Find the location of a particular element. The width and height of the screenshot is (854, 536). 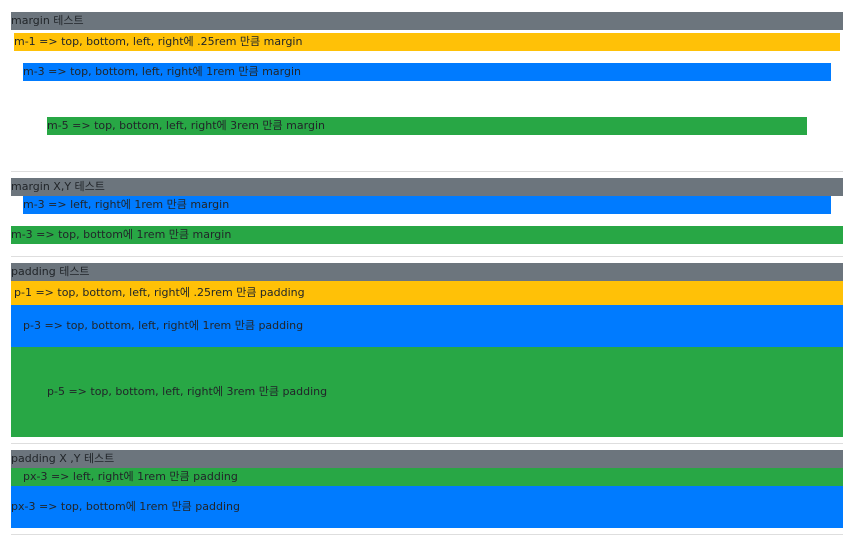

section-heading-margin: margin 테스트 is located at coordinates (427, 21).